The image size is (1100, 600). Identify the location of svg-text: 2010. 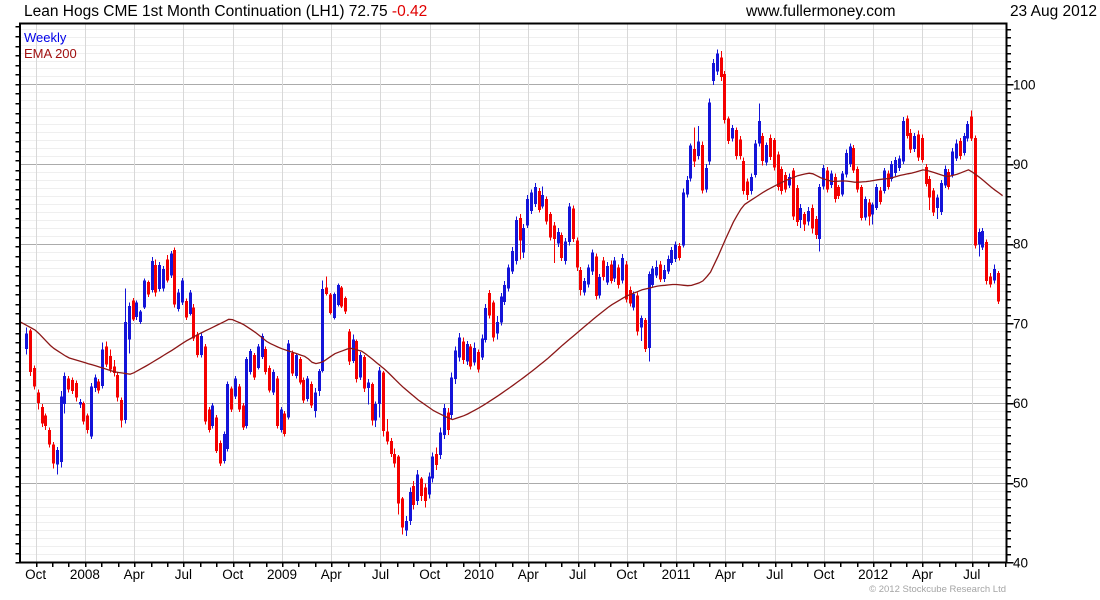
(479, 574).